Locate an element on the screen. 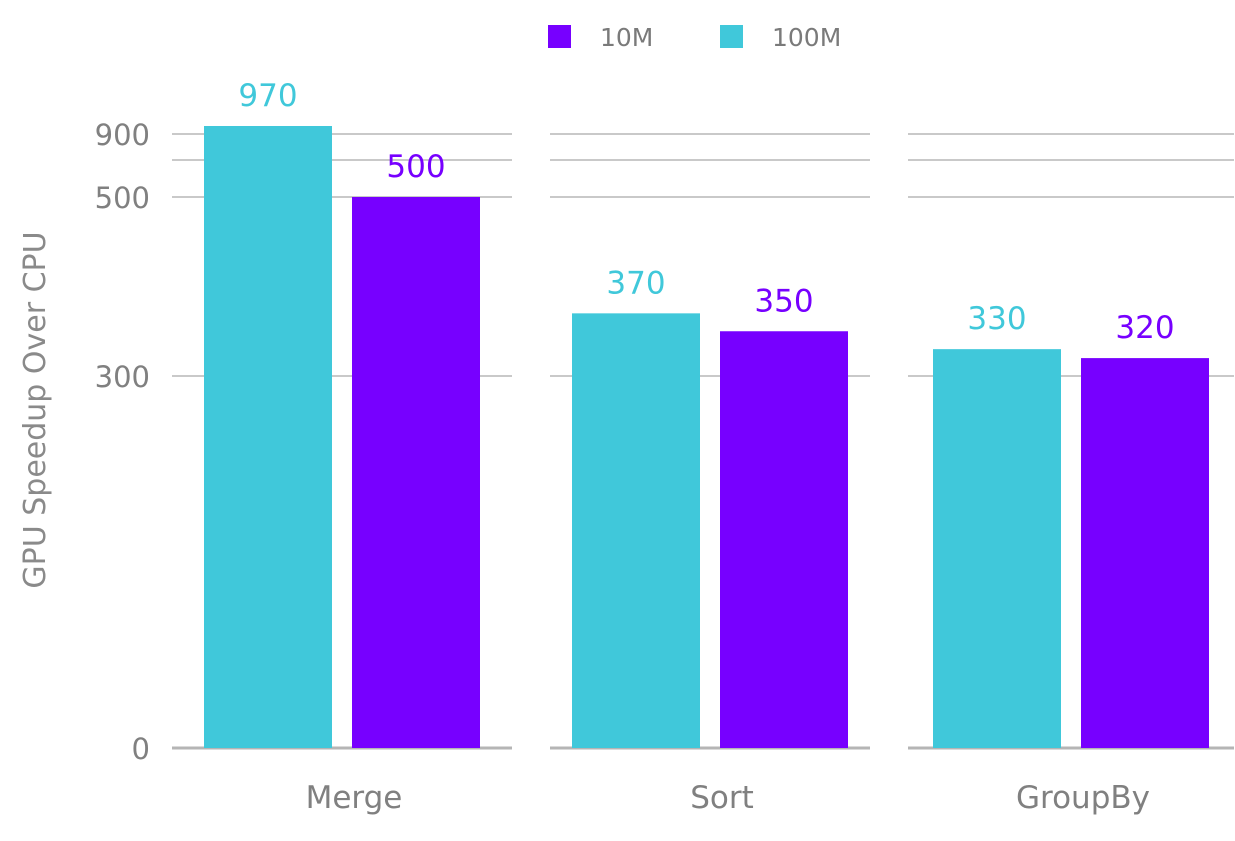  bar-sort-100m is located at coordinates (636, 530).